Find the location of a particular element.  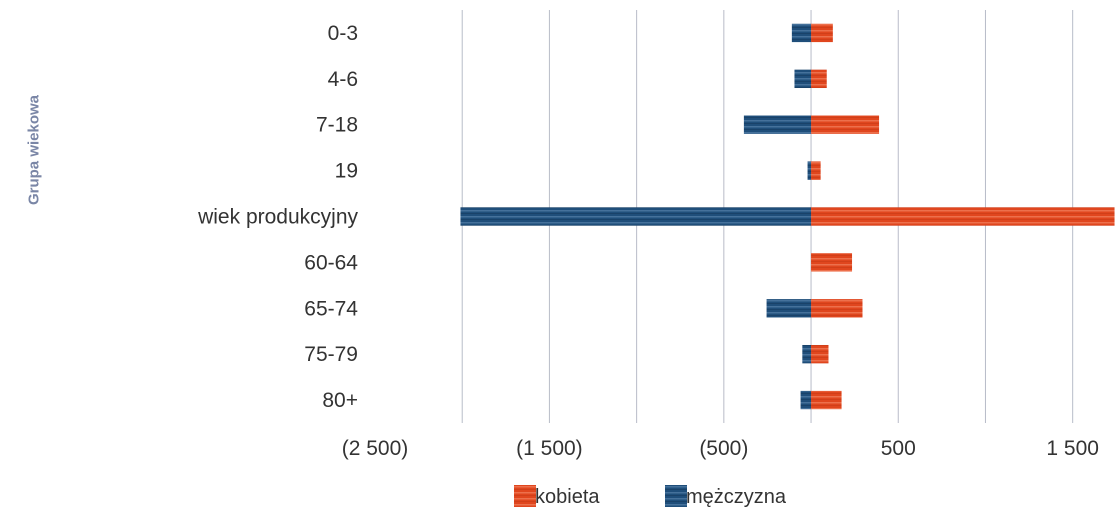

category-label: 80+ is located at coordinates (340, 400).